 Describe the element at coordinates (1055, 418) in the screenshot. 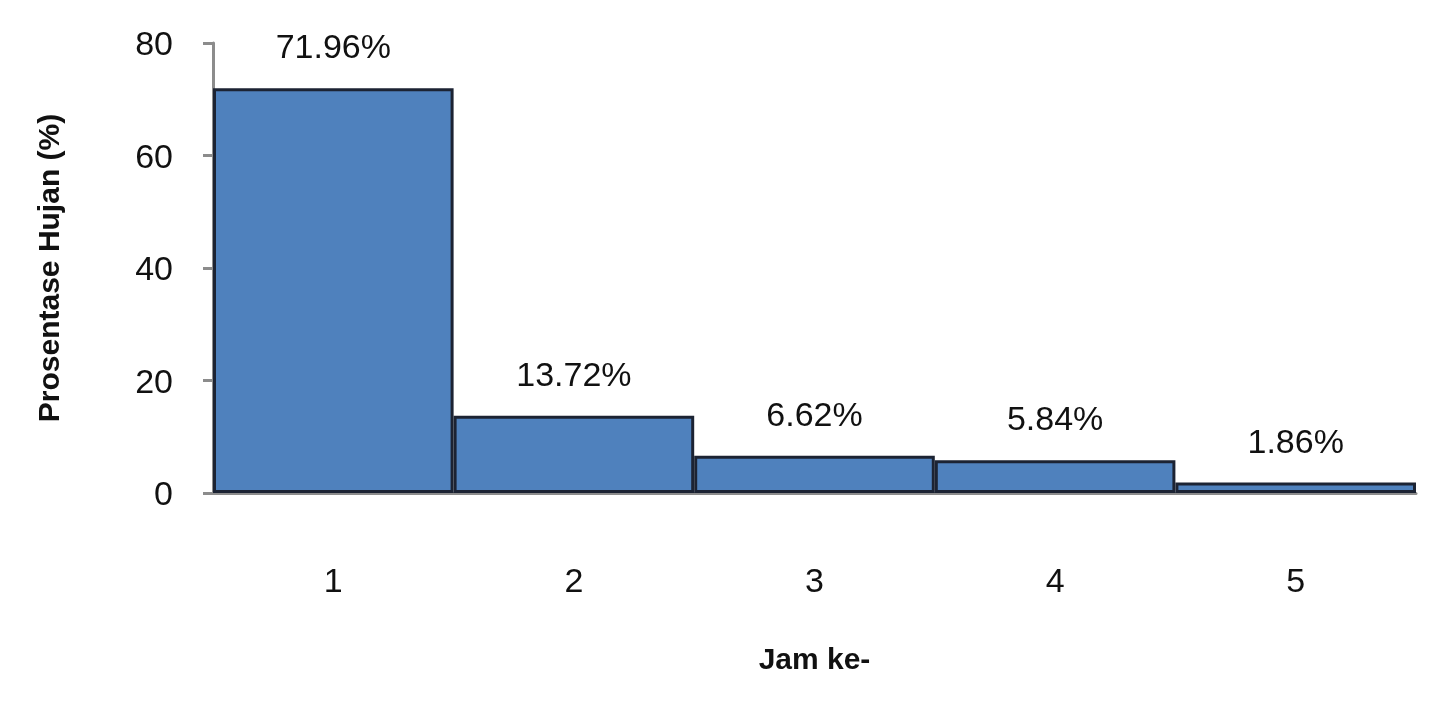

I see `data-label: 5.84%` at that location.